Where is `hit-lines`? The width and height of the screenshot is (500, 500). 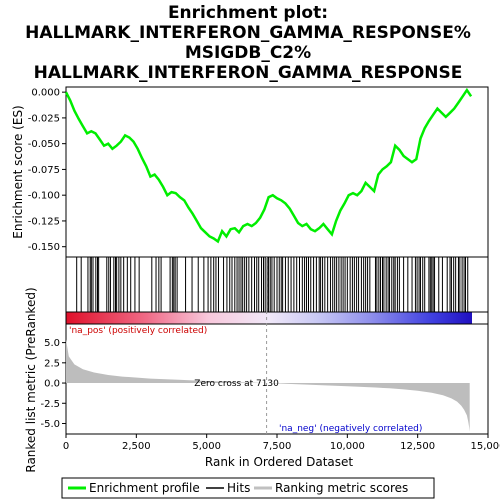
hit-lines is located at coordinates (272, 284).